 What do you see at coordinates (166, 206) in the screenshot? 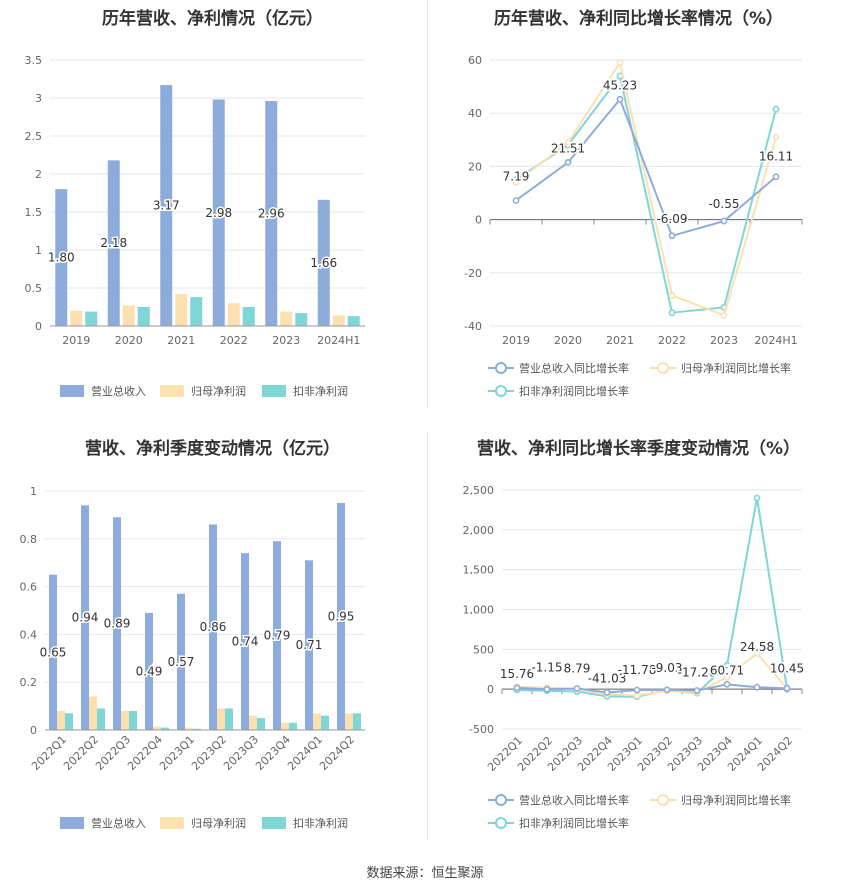
I see `data-label: 3.17` at bounding box center [166, 206].